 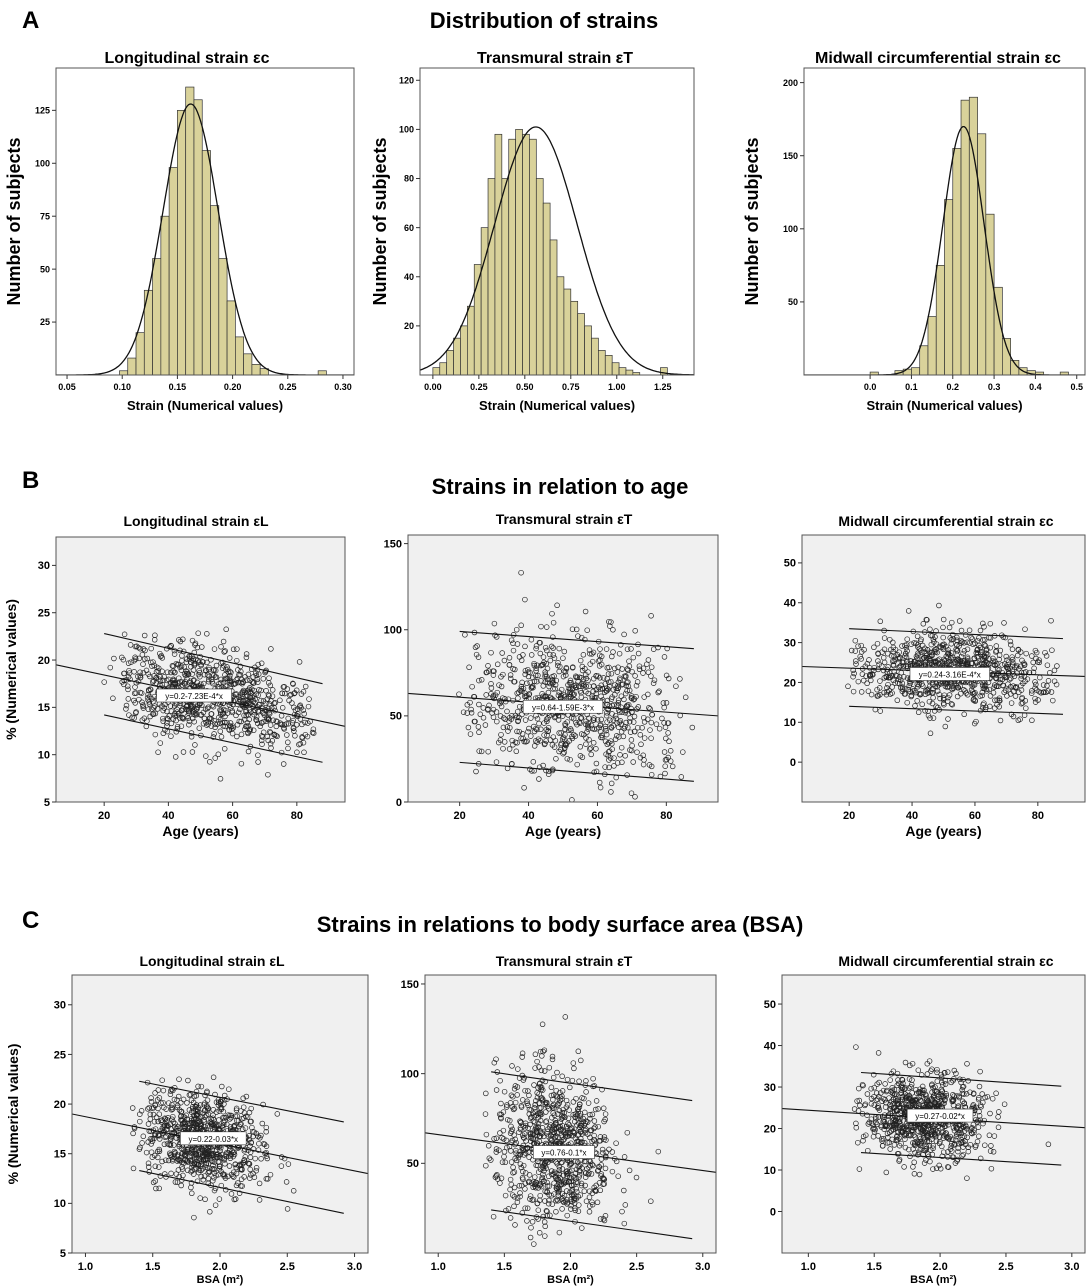 What do you see at coordinates (944, 405) in the screenshot?
I see `x-axis-label: Strain (Numerical values)` at bounding box center [944, 405].